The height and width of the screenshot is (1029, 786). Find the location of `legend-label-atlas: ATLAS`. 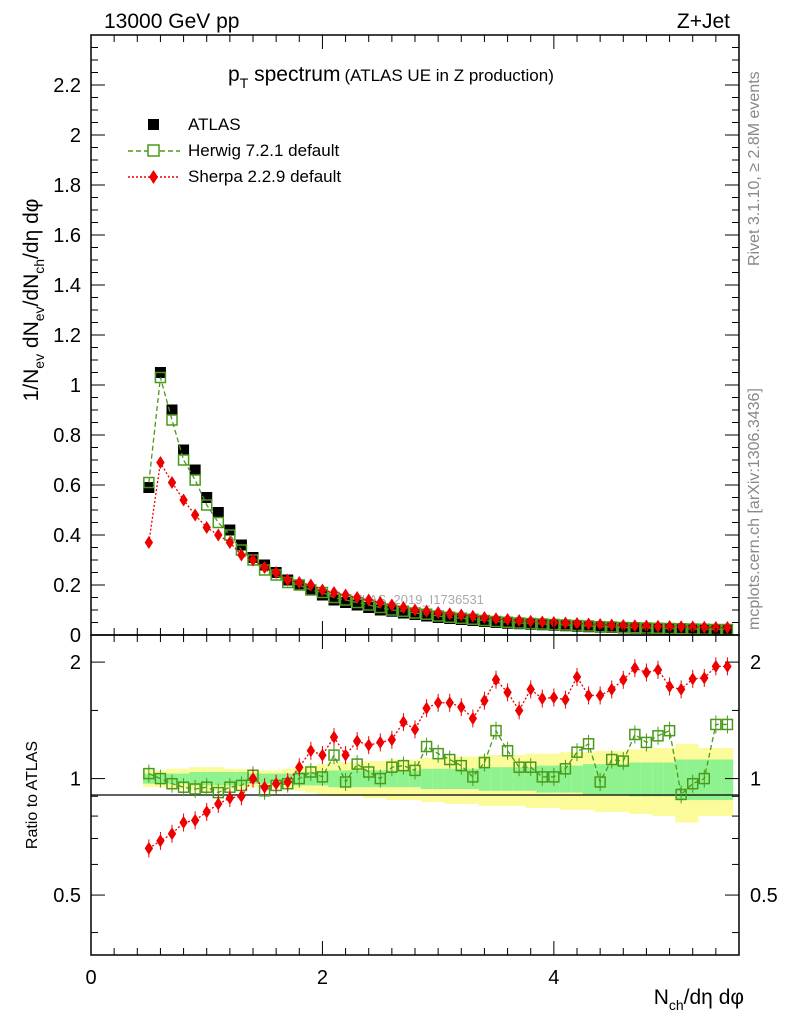

legend-label-atlas: ATLAS is located at coordinates (214, 124).